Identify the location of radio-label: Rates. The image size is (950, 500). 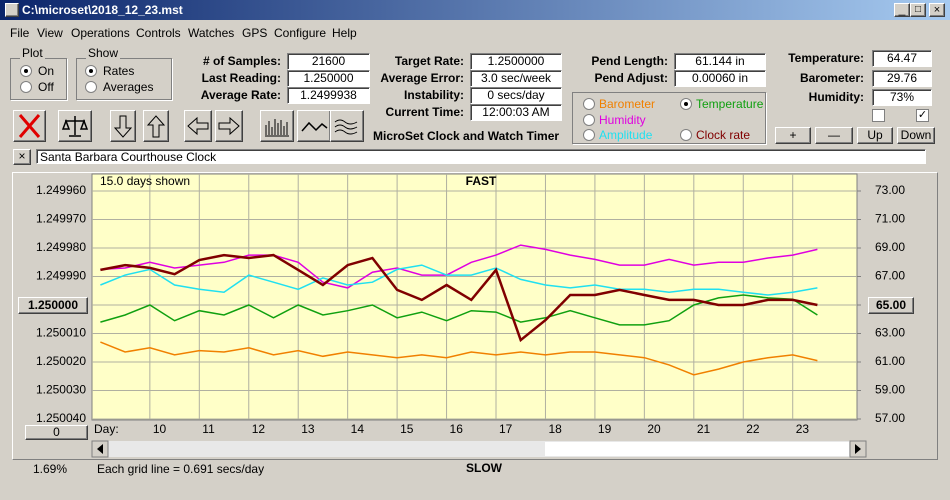
(119, 71).